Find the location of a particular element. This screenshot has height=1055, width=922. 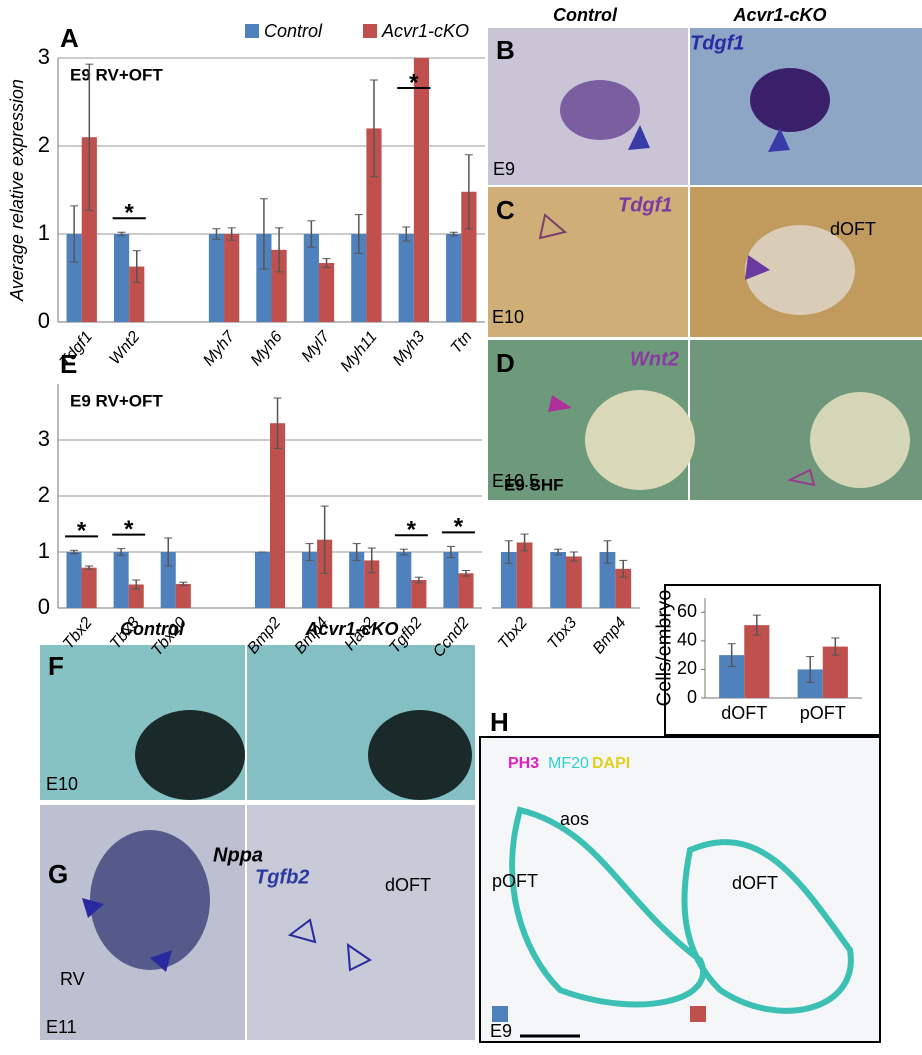

x-tick-label: Myh3 is located at coordinates (409, 348).